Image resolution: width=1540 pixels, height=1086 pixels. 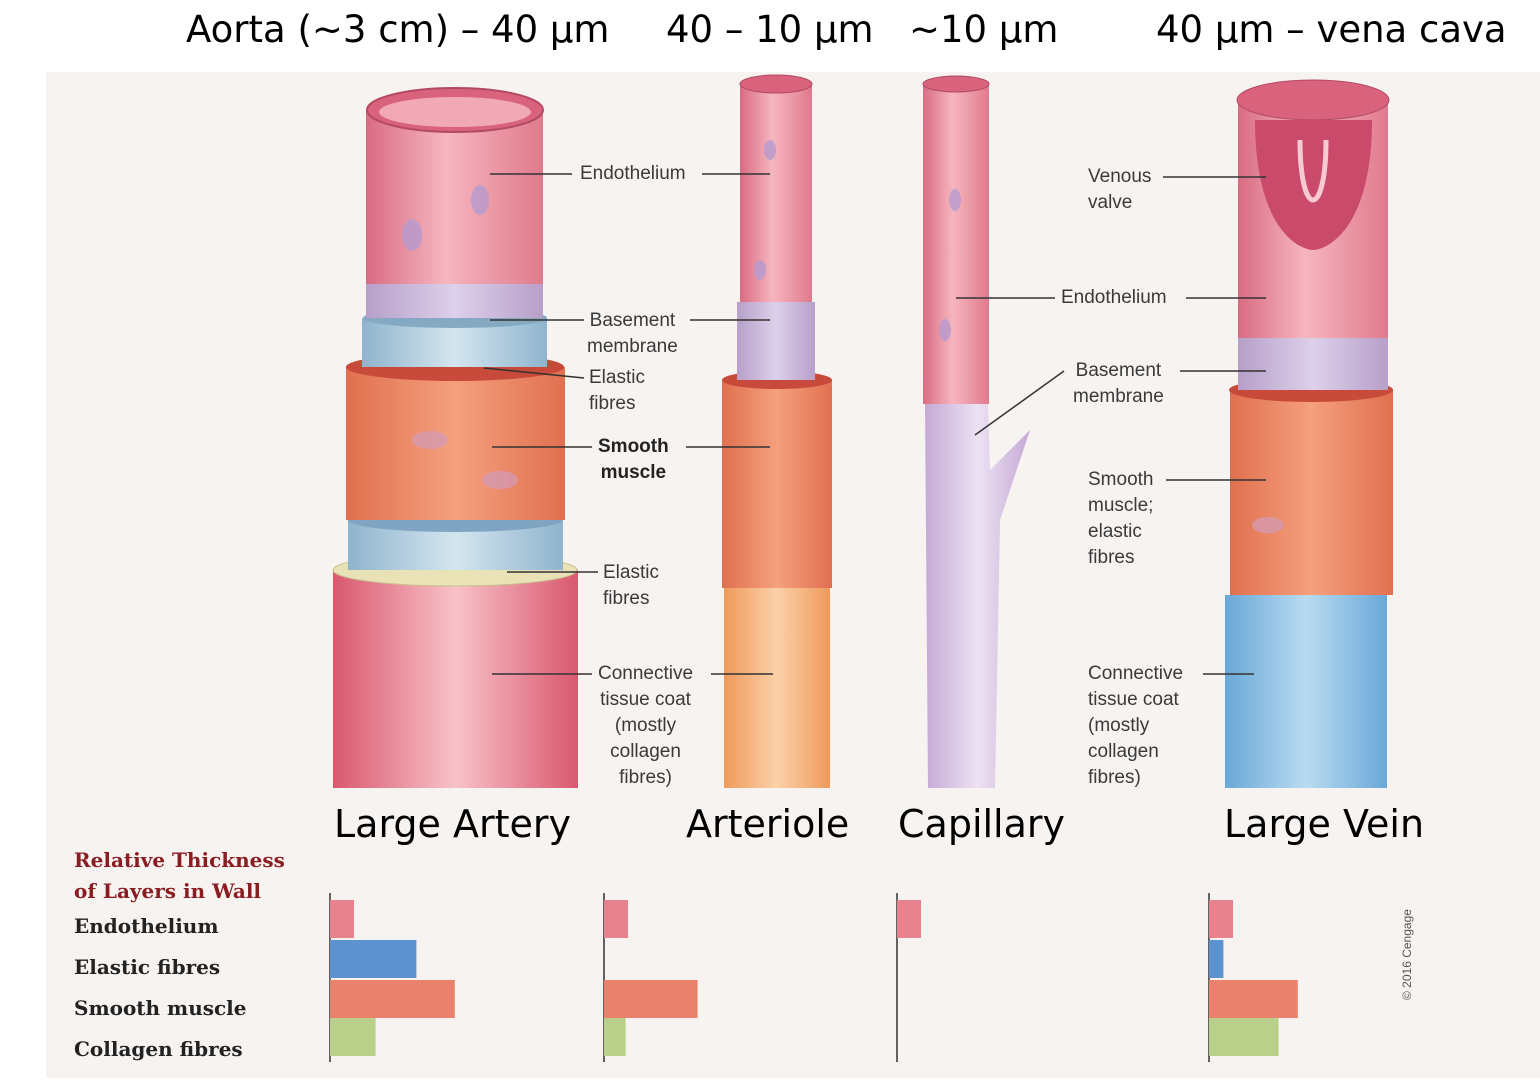 I want to click on callout-elastic-fibres-inner: Elastic fibres, so click(x=617, y=390).